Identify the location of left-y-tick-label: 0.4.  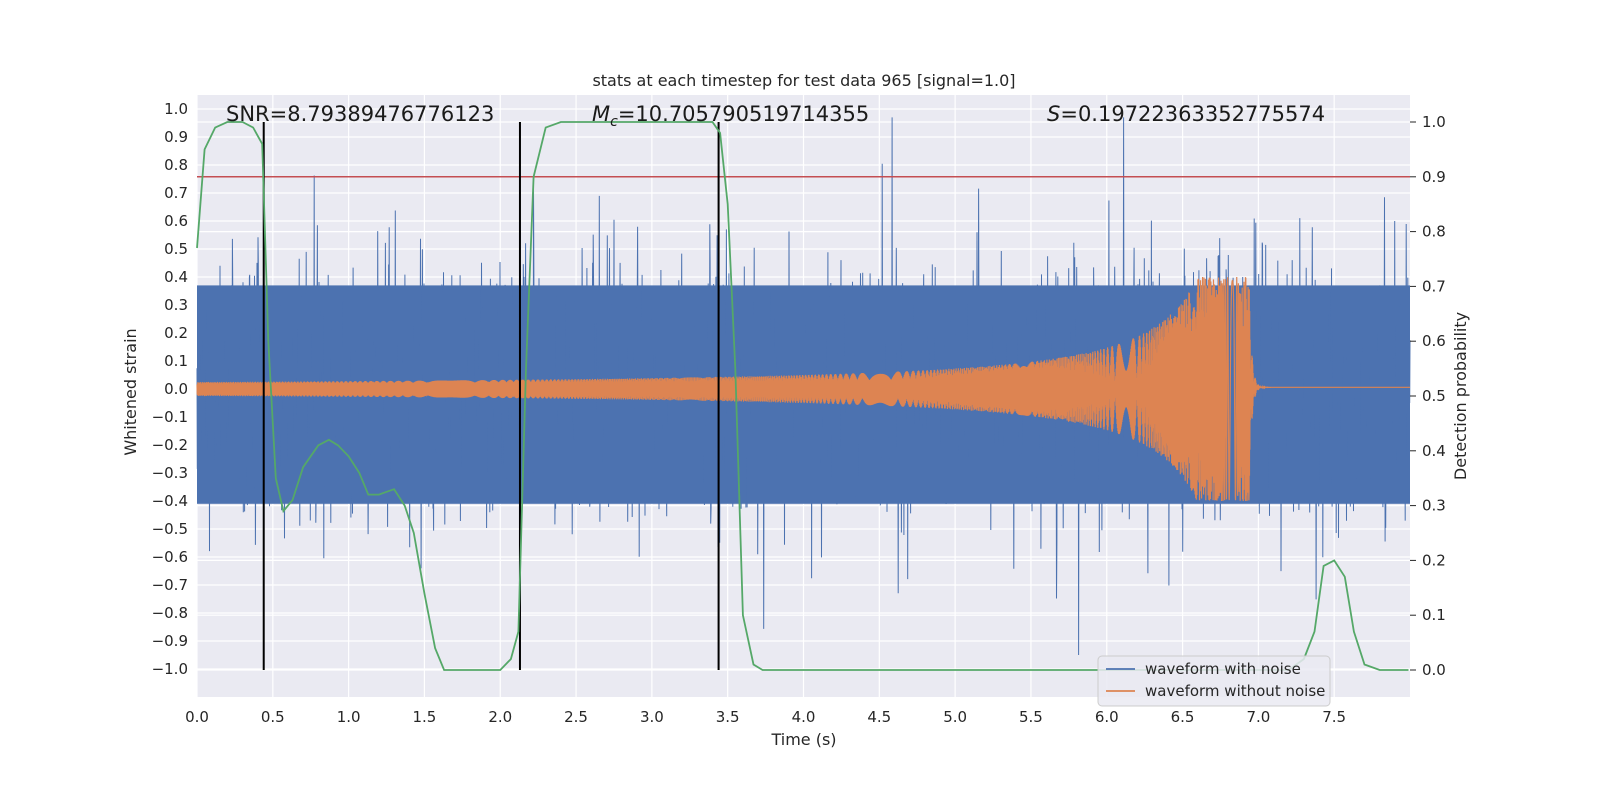
(176, 277).